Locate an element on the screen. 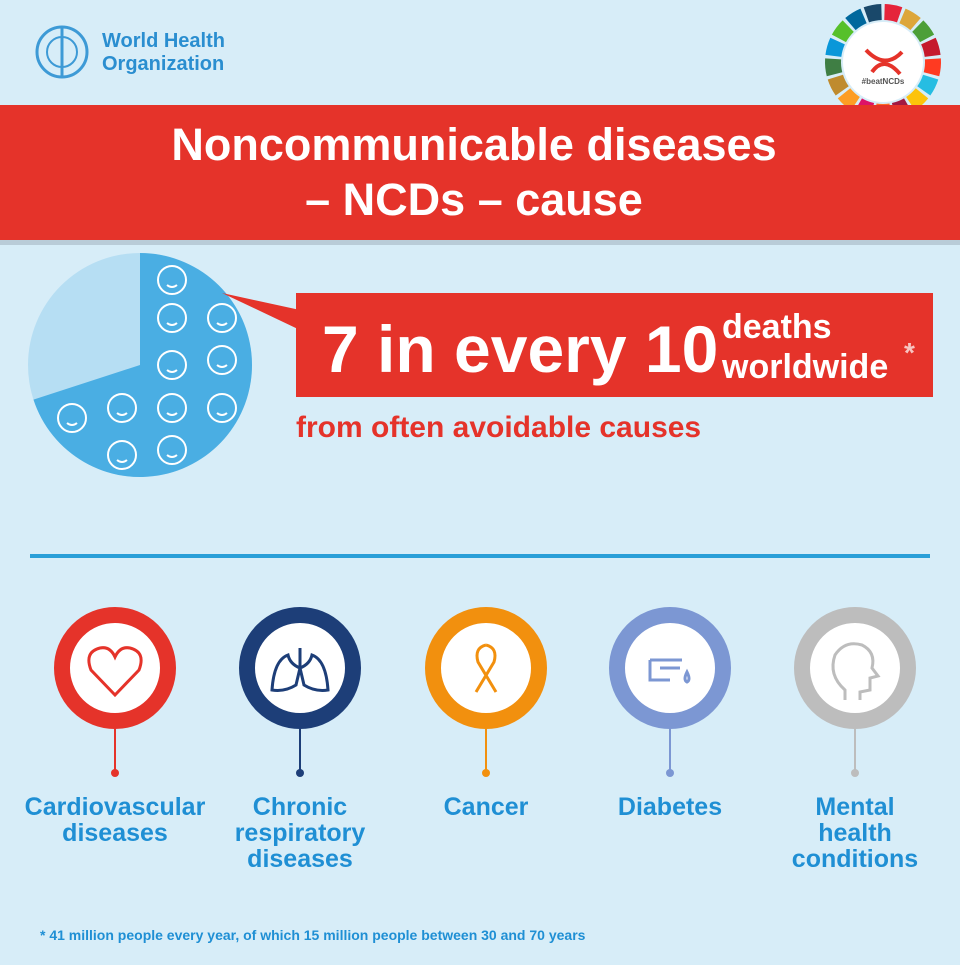 The image size is (960, 965). icon-ribbon is located at coordinates (486, 668).